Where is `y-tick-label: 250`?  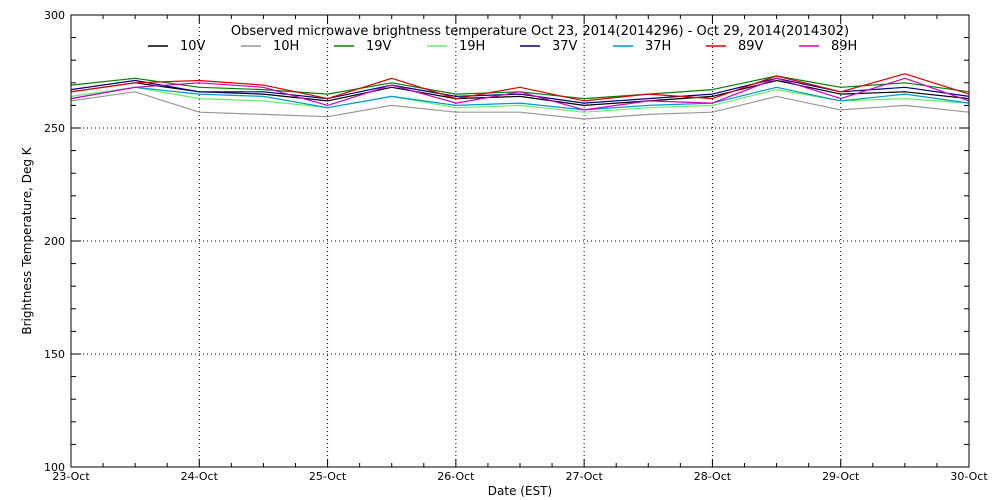
y-tick-label: 250 is located at coordinates (54, 128).